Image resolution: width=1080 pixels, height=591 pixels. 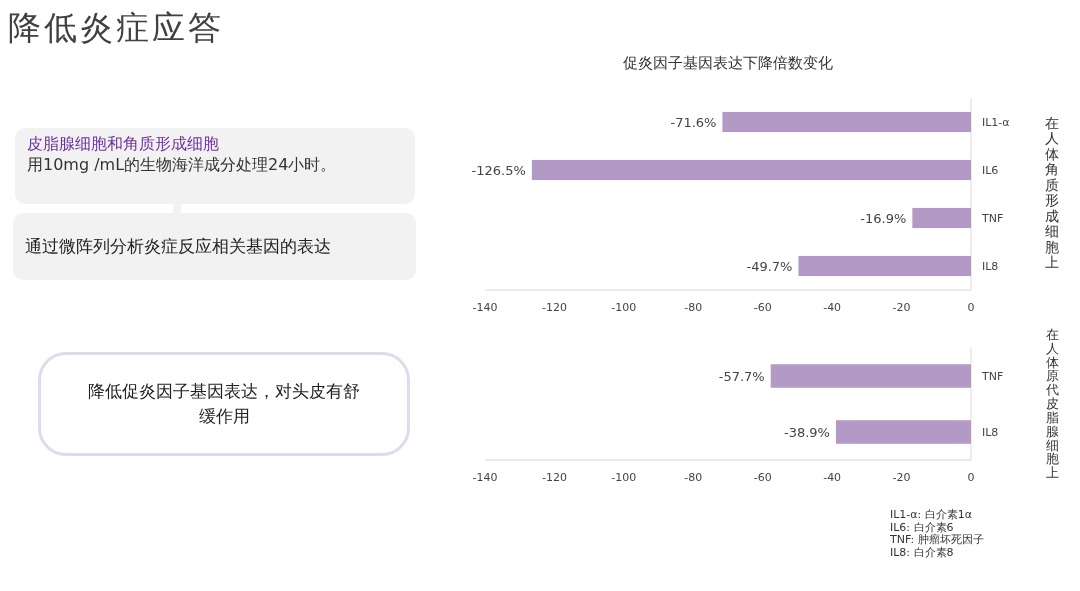 What do you see at coordinates (996, 122) in the screenshot?
I see `y-tick-label: IL1-α` at bounding box center [996, 122].